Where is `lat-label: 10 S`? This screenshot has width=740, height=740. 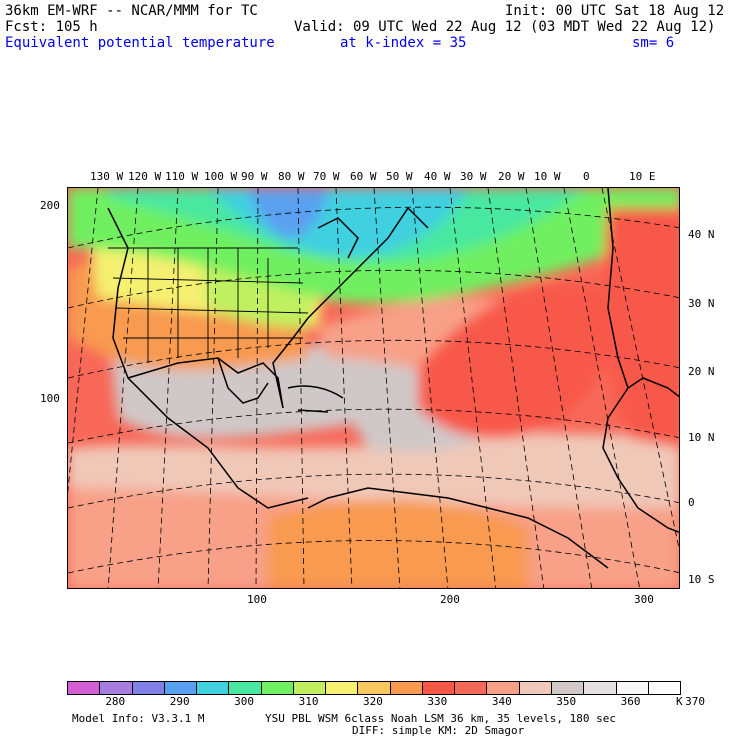
lat-label: 10 S is located at coordinates (701, 579).